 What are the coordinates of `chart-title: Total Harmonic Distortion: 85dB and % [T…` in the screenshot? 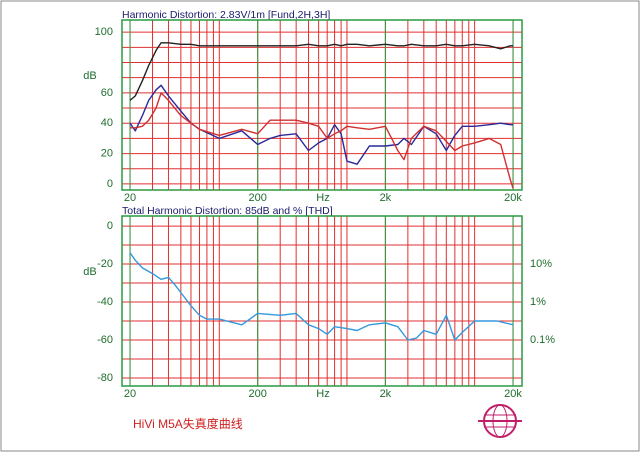 It's located at (227, 211).